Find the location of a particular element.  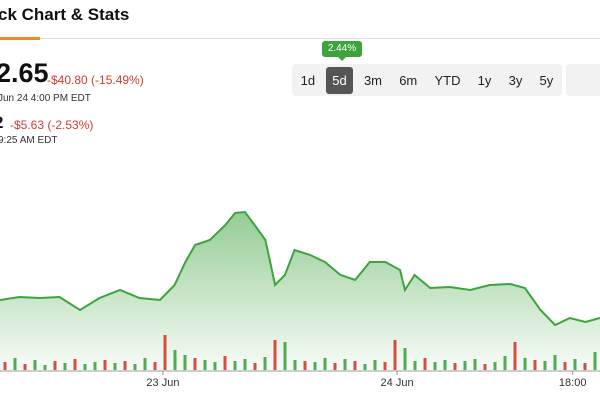

x-tick-label: 18:00 is located at coordinates (573, 383).